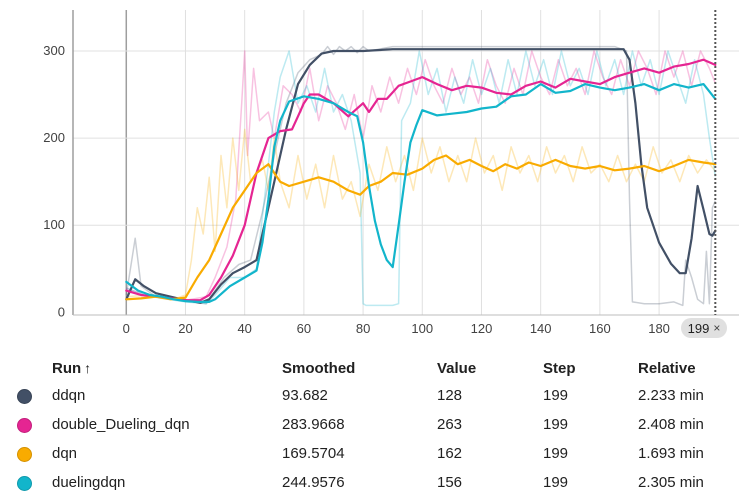 Image resolution: width=739 pixels, height=500 pixels. What do you see at coordinates (26, 368) in the screenshot?
I see `swatch-header` at bounding box center [26, 368].